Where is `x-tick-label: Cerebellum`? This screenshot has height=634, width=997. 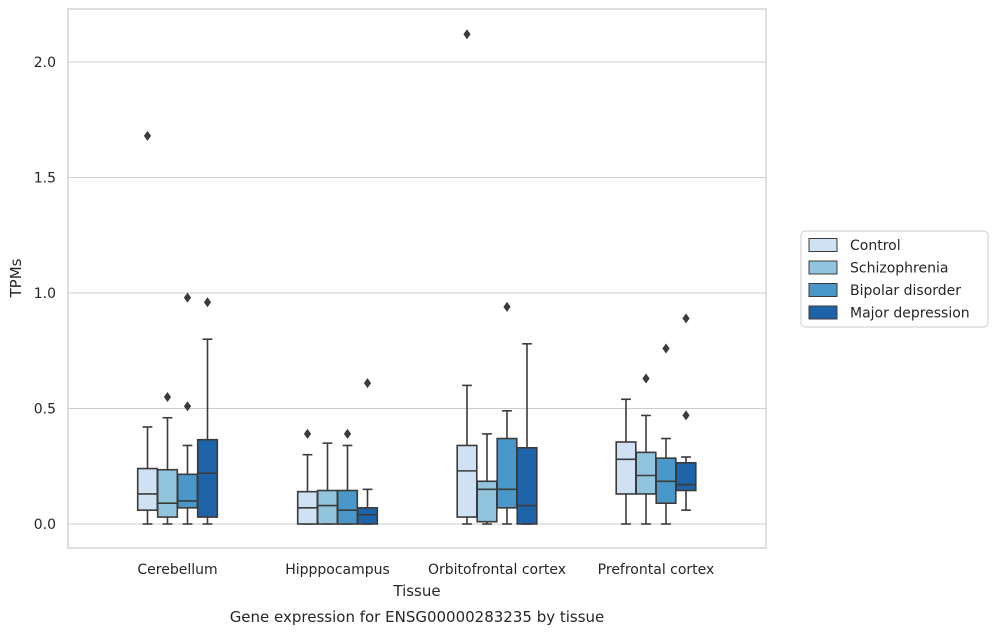
x-tick-label: Cerebellum is located at coordinates (177, 570).